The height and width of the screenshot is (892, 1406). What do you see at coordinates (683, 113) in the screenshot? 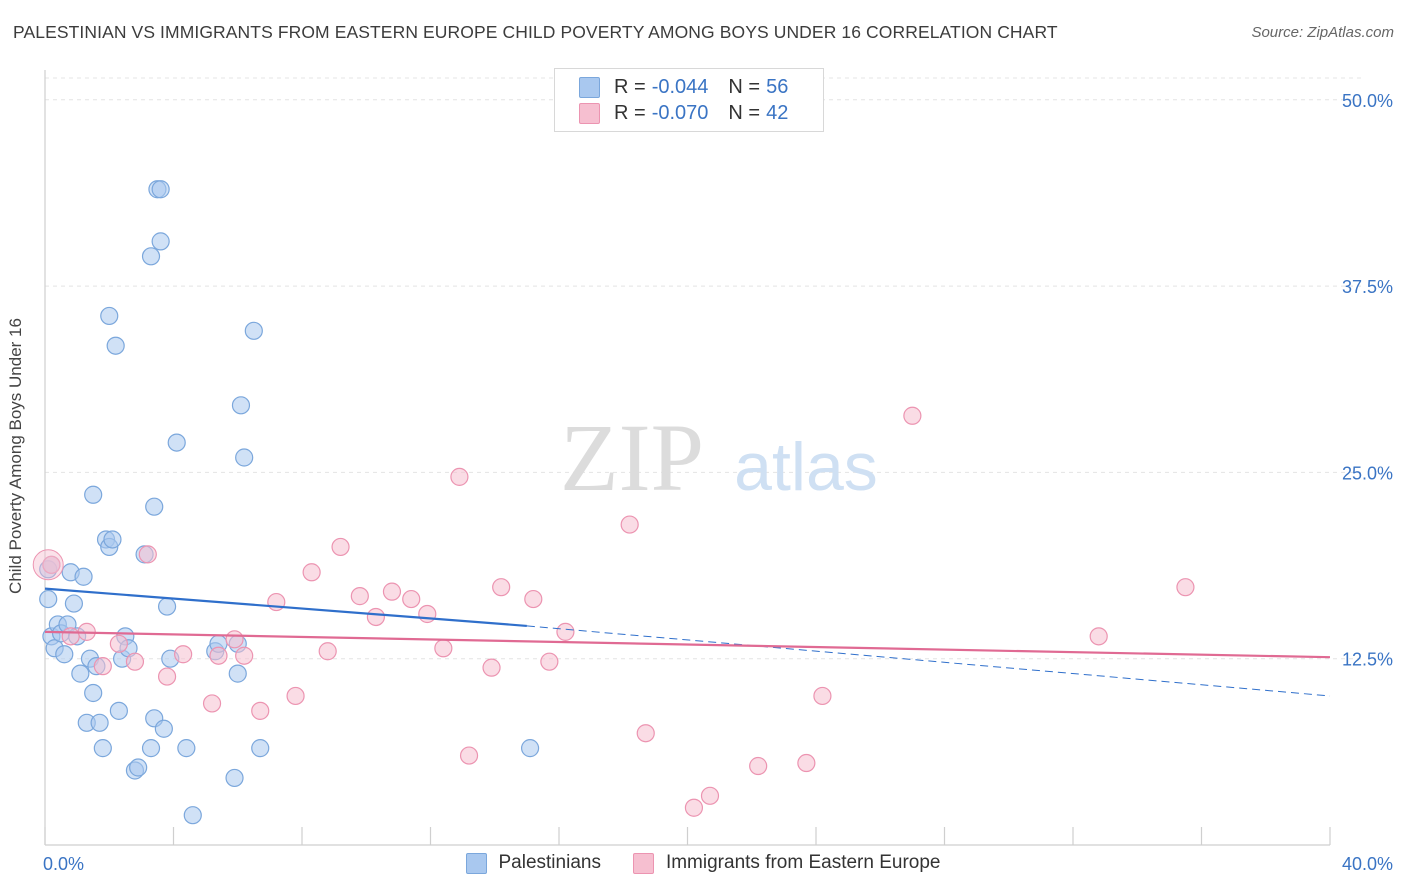
I see `legend-row-immigrants: R = -0.070 N = 42` at bounding box center [683, 113].